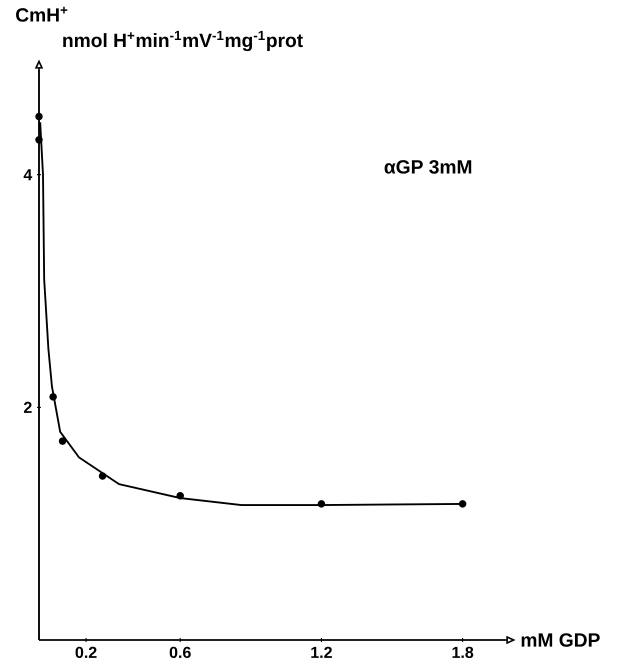 The image size is (630, 665). What do you see at coordinates (42, 14) in the screenshot?
I see `y-axis-title: CmH$^{+}$` at bounding box center [42, 14].